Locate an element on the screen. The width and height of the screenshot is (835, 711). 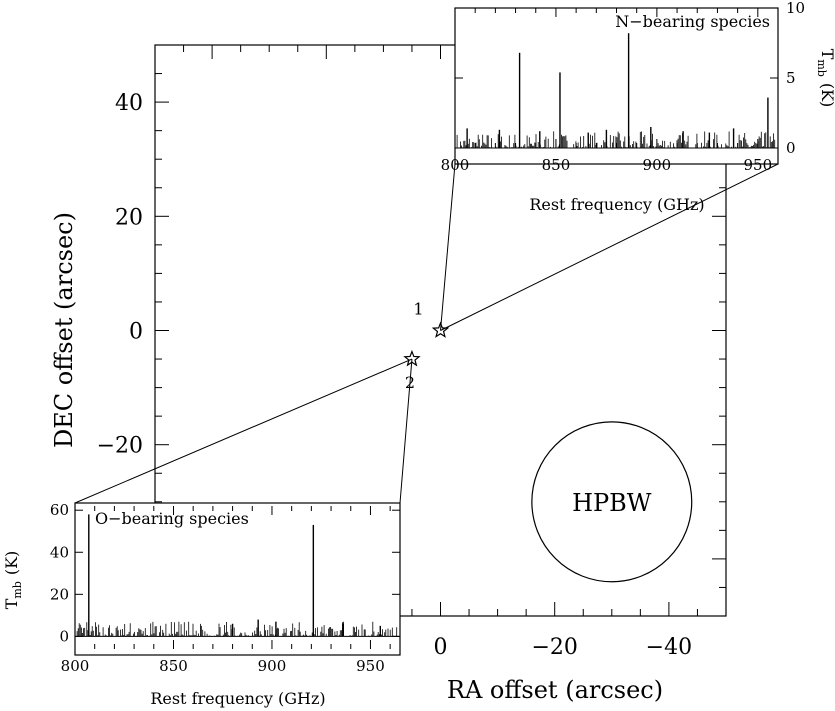
o-y-axis-label-sub: mb is located at coordinates (17, 589).